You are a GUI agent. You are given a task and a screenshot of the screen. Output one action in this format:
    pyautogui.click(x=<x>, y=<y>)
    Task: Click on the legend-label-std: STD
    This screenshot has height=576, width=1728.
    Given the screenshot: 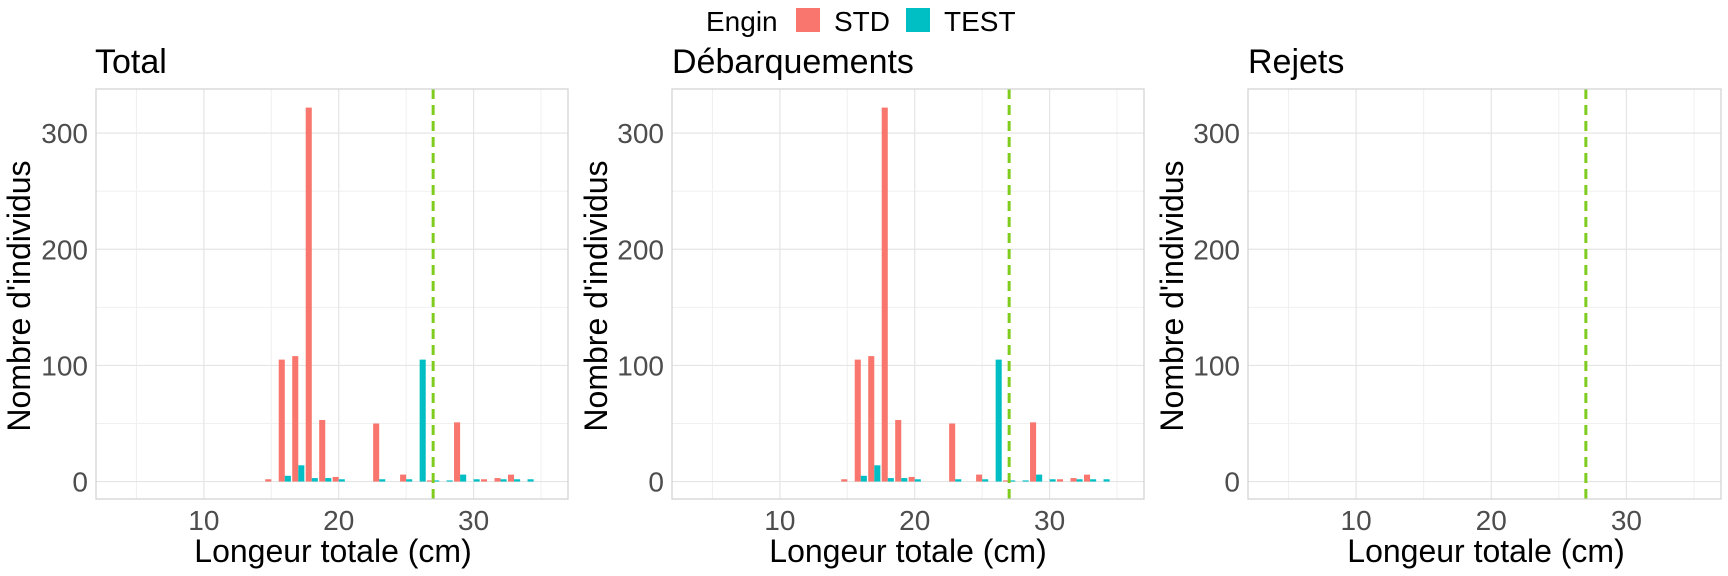 What is the action you would take?
    pyautogui.click(x=862, y=21)
    